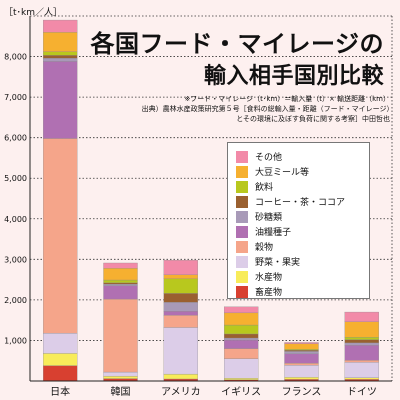 This screenshot has height=400, width=400. What do you see at coordinates (242, 216) in the screenshot?
I see `legend-swatch-sugars` at bounding box center [242, 216].